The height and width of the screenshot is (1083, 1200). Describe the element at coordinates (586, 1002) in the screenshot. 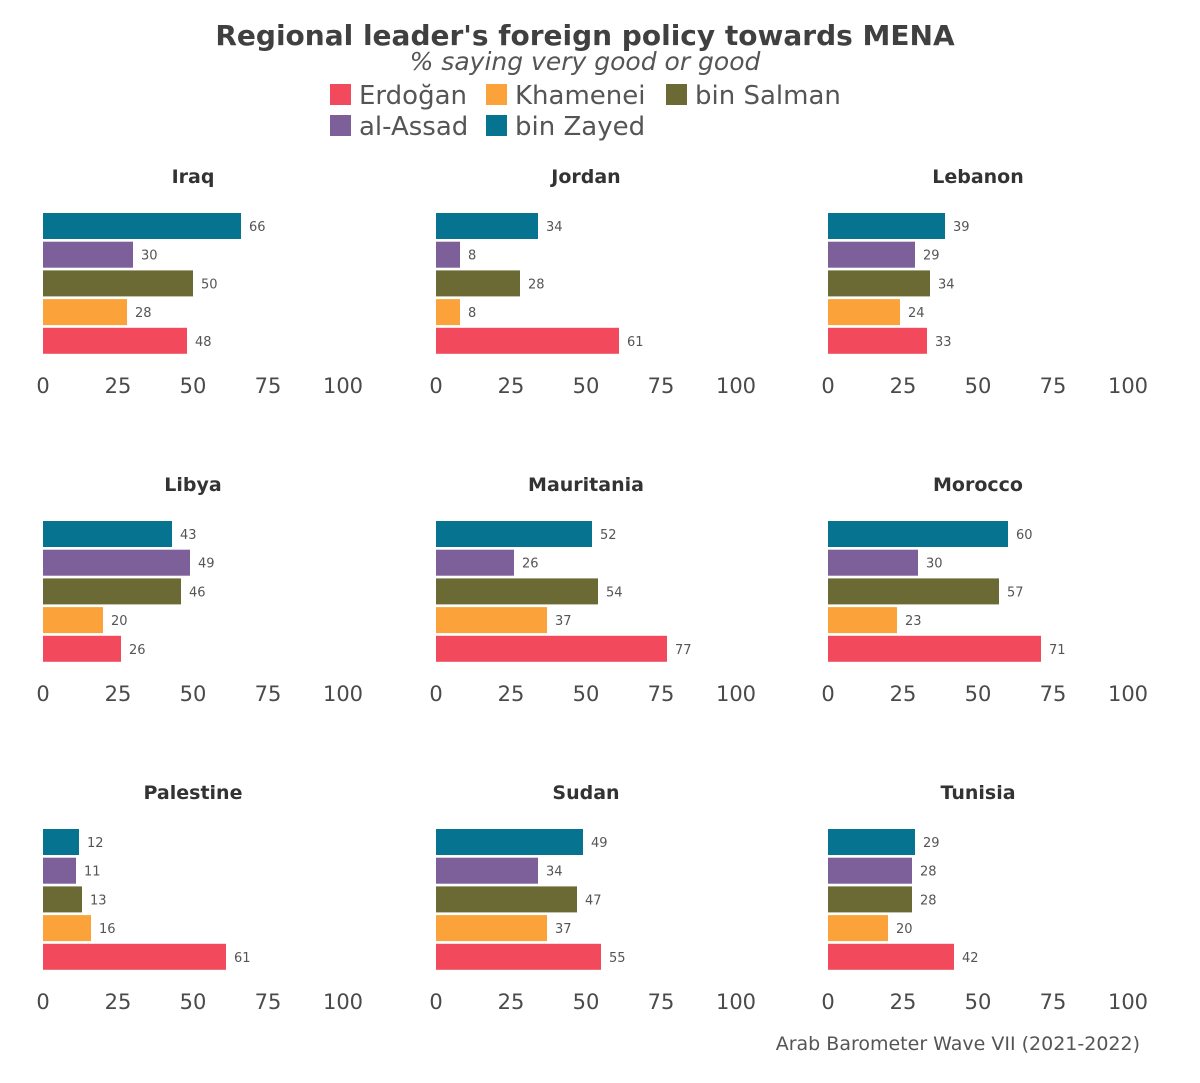

I see `x-tick-sudan-50: 50` at that location.